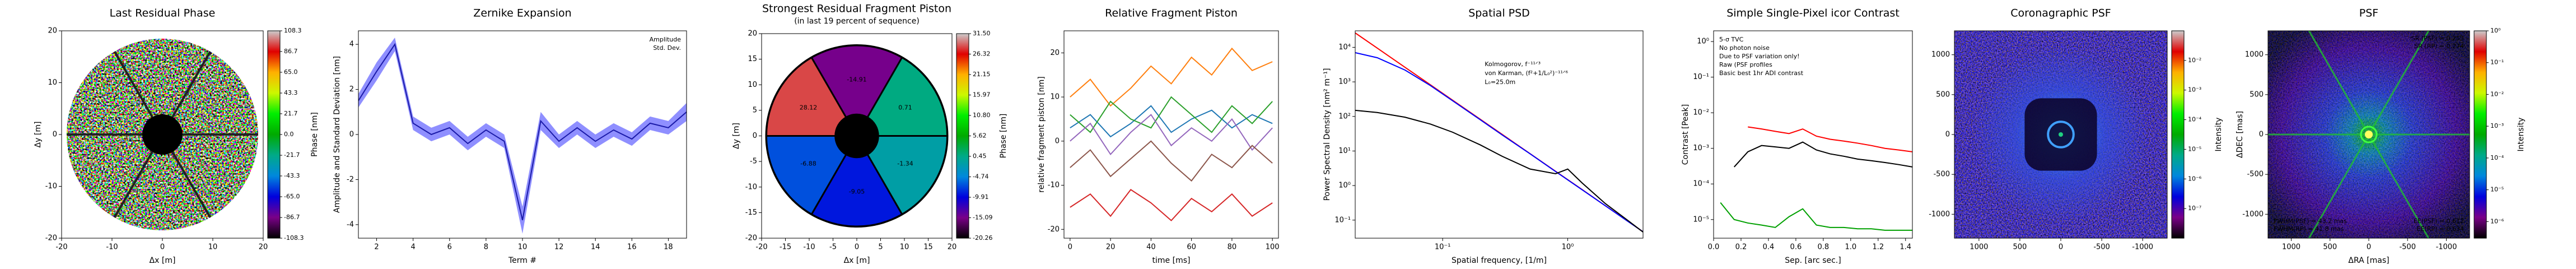 This screenshot has width=2576, height=269. What do you see at coordinates (982, 95) in the screenshot?
I see `colorbar-tick-label: 15.97` at bounding box center [982, 95].